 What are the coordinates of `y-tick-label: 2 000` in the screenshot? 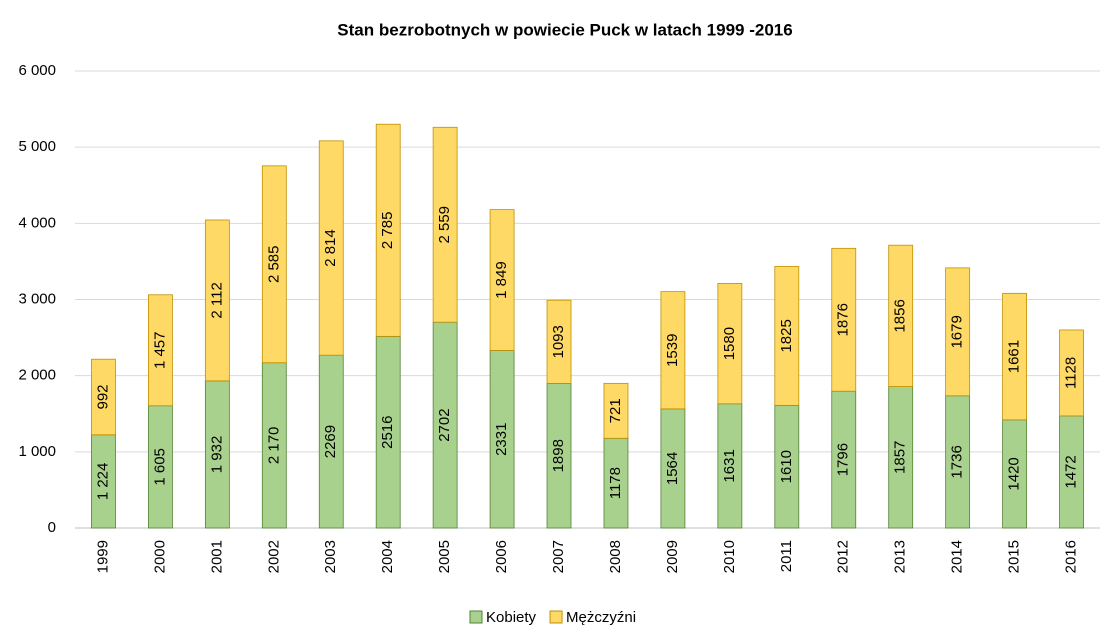 It's located at (37, 375).